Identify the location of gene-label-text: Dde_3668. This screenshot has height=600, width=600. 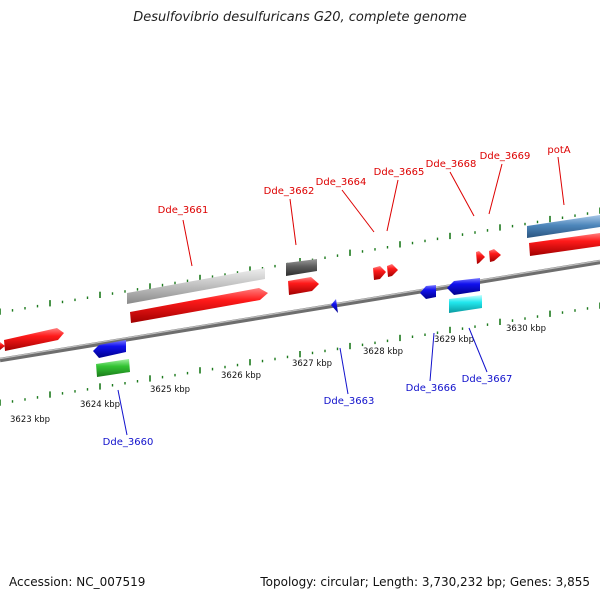
(451, 164).